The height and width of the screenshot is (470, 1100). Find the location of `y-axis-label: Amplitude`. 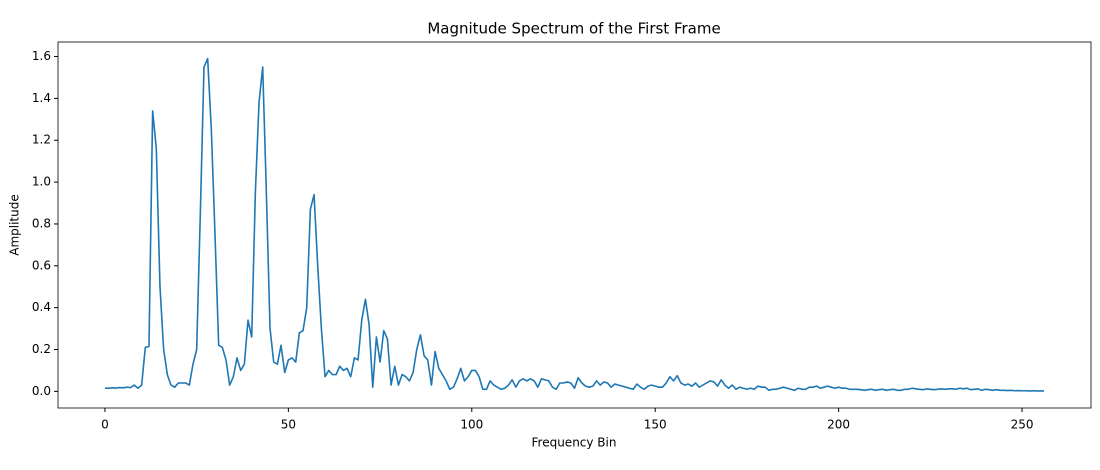

y-axis-label: Amplitude is located at coordinates (15, 225).